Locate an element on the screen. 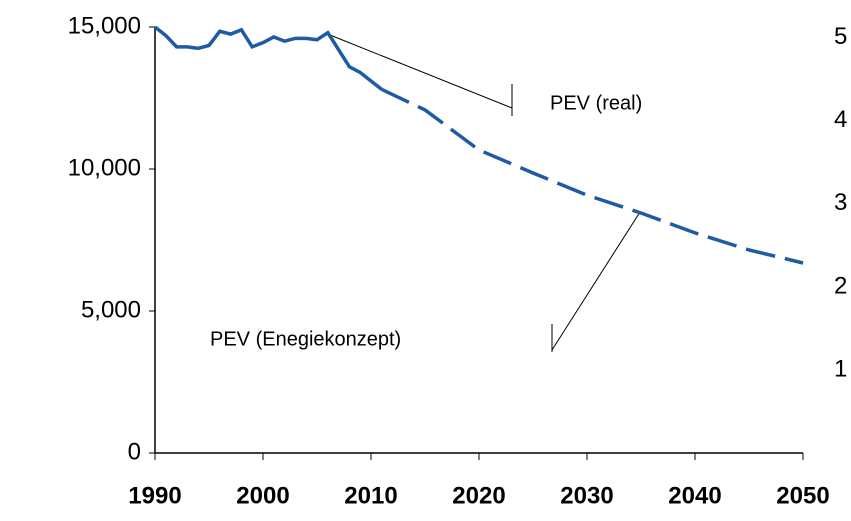 This screenshot has height=521, width=851. annotation: PEV (real) is located at coordinates (596, 103).